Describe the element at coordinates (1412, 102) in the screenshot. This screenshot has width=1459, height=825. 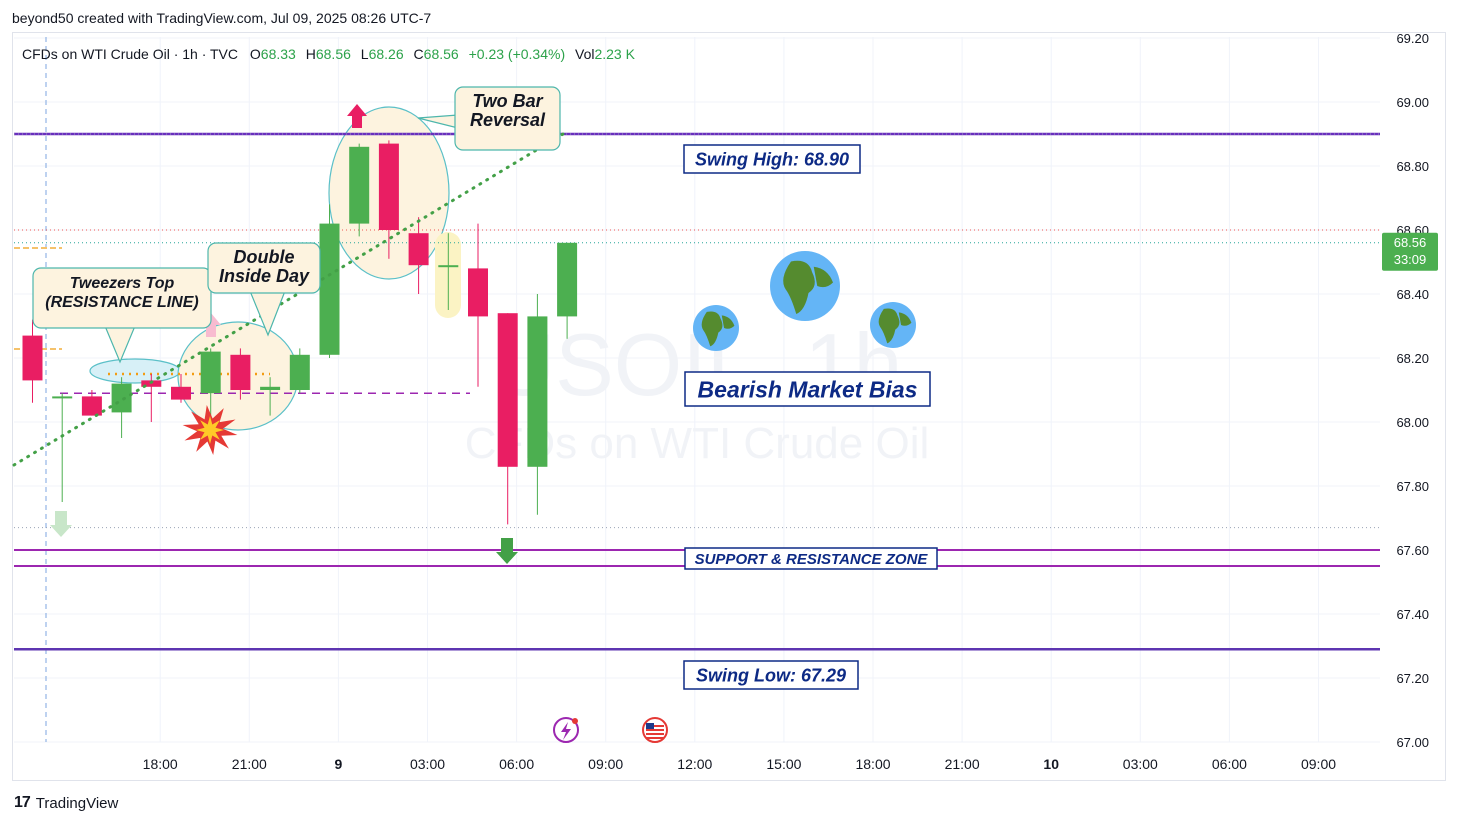
I see `y-tick-label: 69.00` at that location.